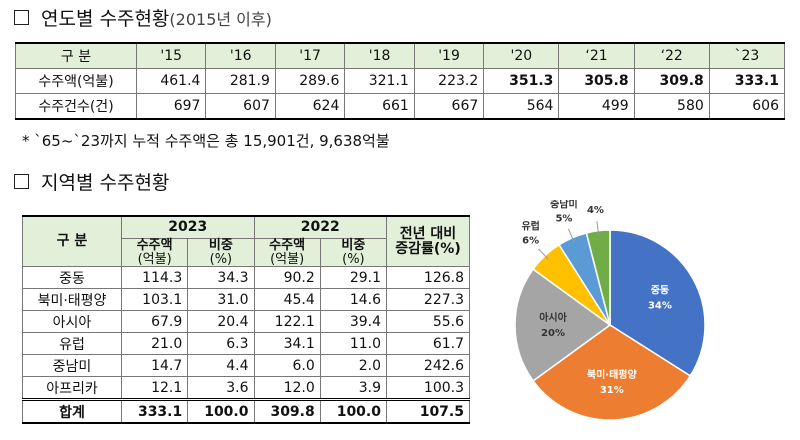  Describe the element at coordinates (353, 300) in the screenshot. I see `cell: 14.6` at that location.